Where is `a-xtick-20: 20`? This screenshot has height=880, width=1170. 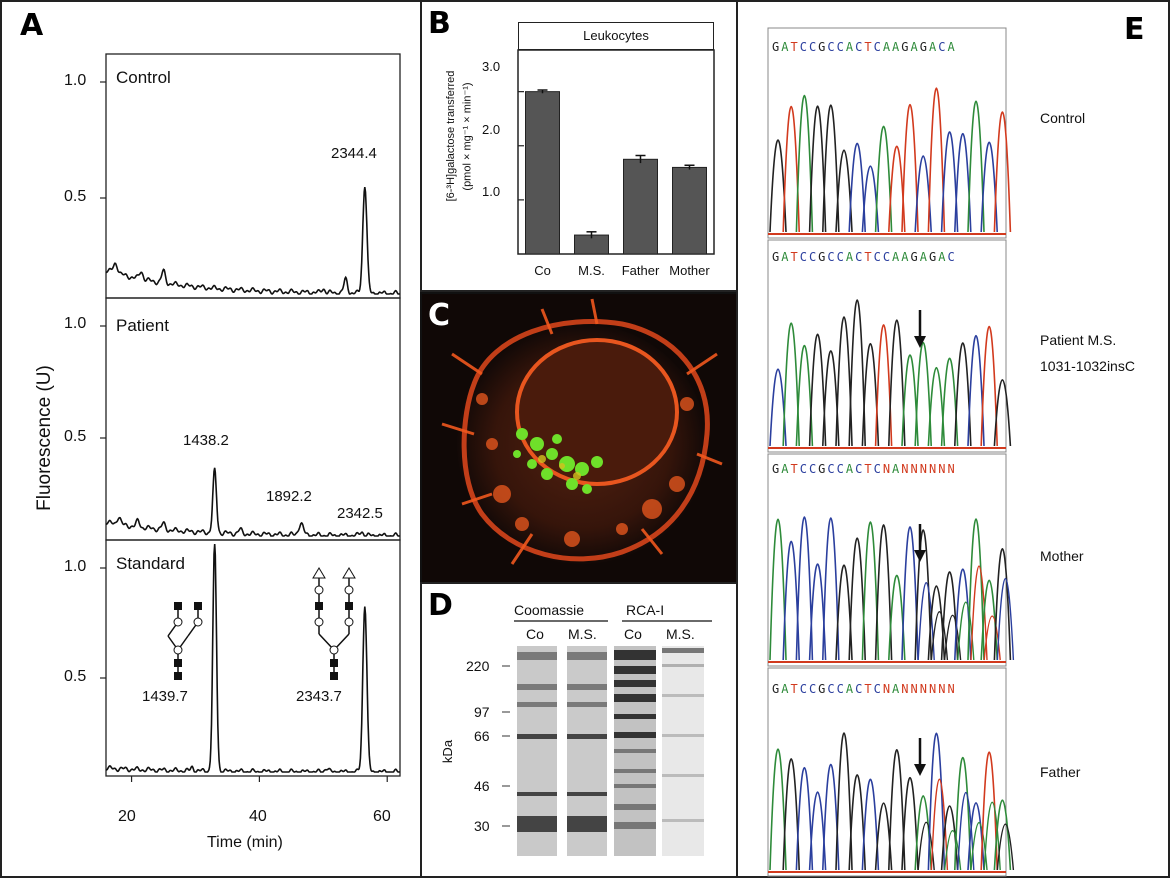 a-xtick-20: 20 is located at coordinates (127, 816).